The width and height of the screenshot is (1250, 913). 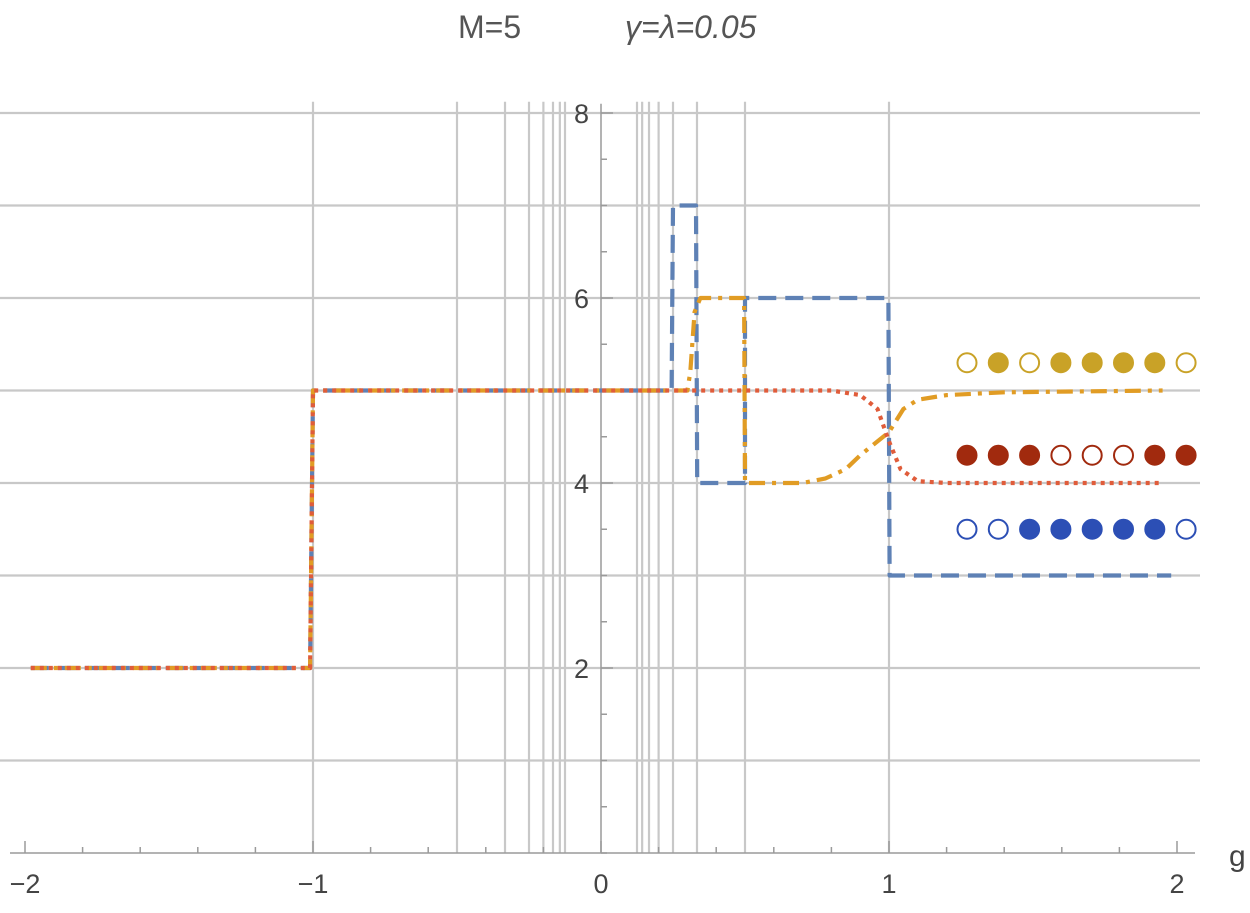 I want to click on chart-title-right: γ=λ=0.05, so click(x=691, y=27).